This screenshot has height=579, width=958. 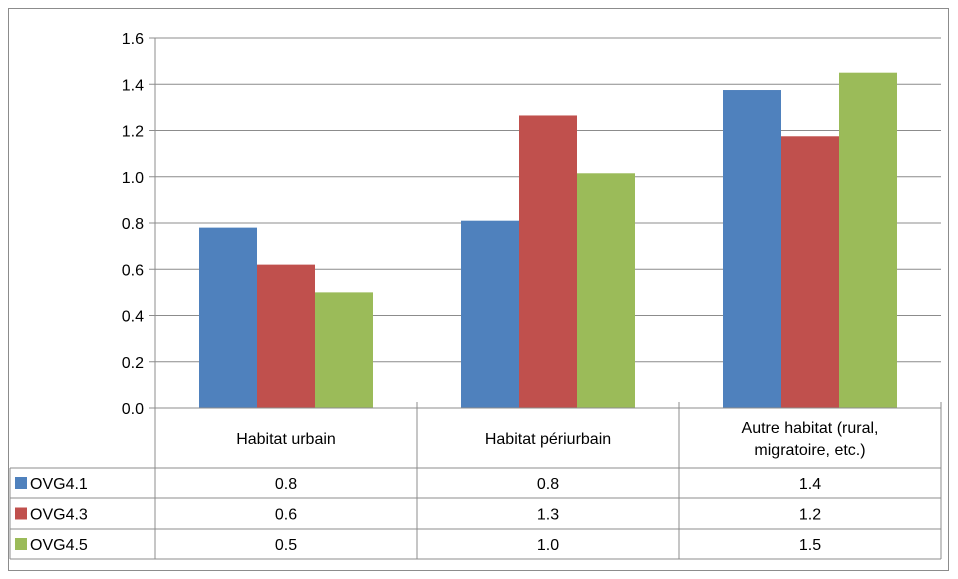 I want to click on y-tick-label: 1.2, so click(x=133, y=132).